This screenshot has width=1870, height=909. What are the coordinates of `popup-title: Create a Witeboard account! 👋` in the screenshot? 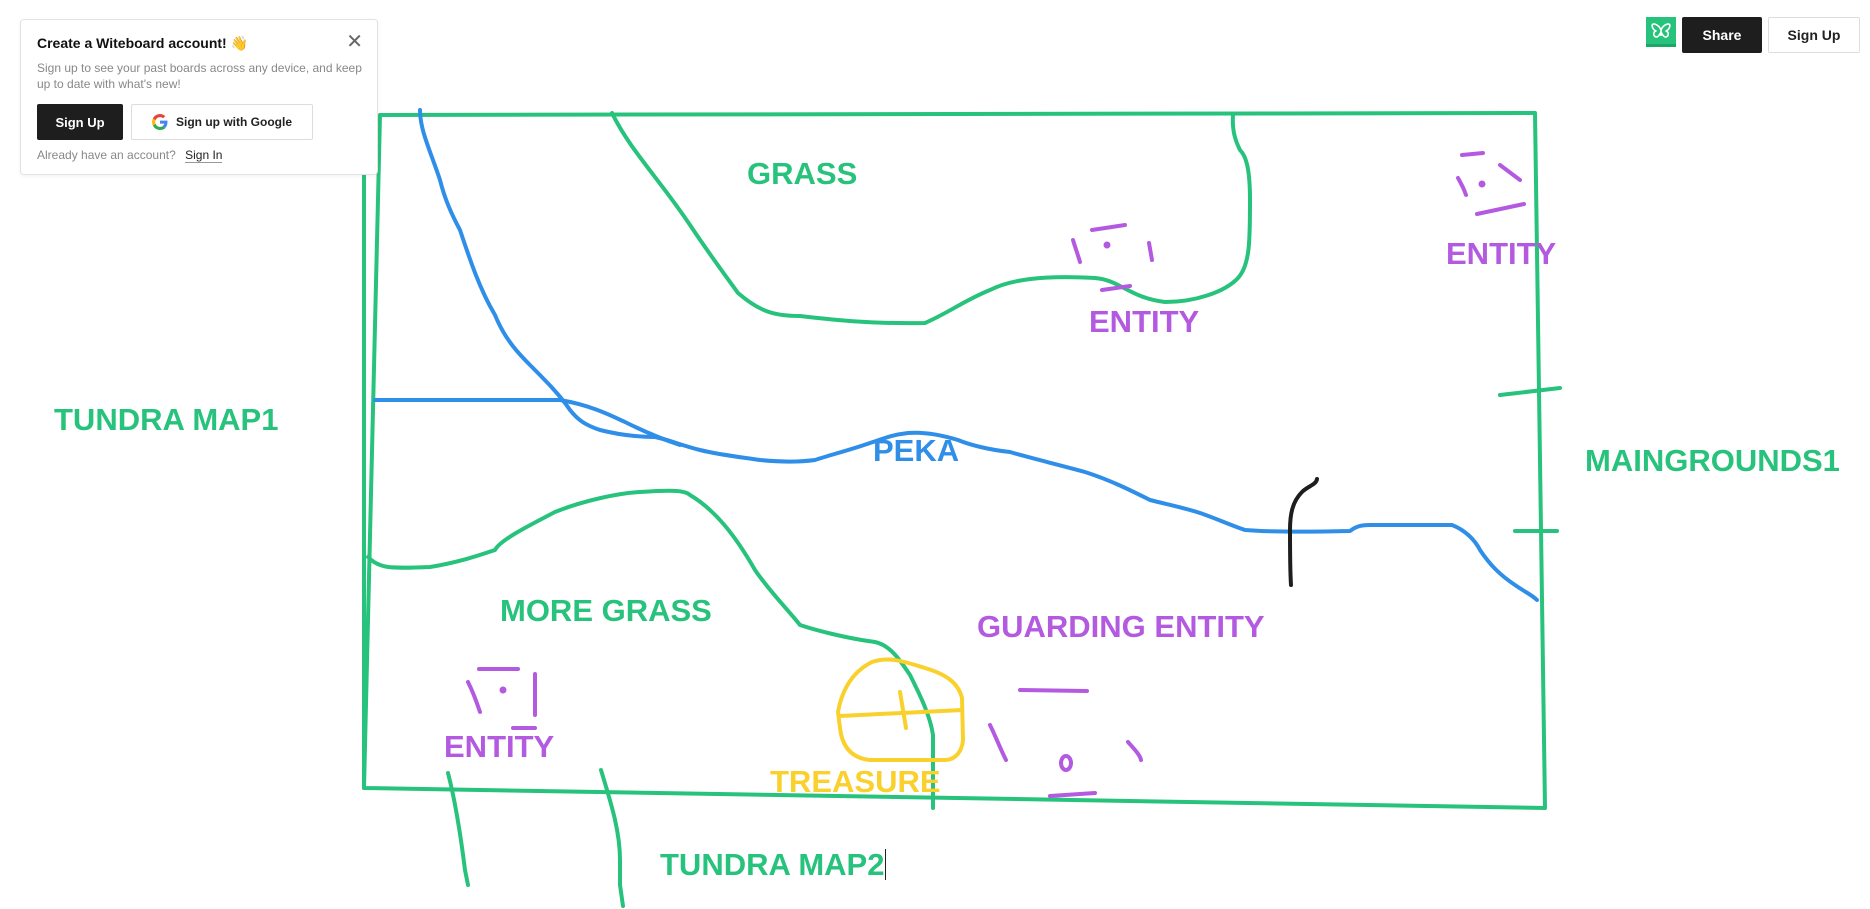 It's located at (143, 43).